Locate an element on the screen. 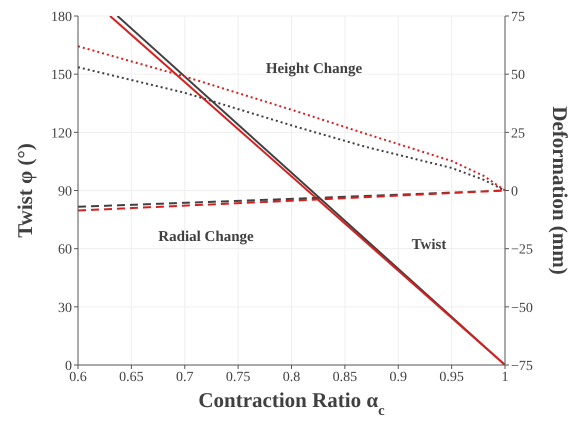 The height and width of the screenshot is (433, 581). x-tick-label: 0.7 is located at coordinates (185, 377).